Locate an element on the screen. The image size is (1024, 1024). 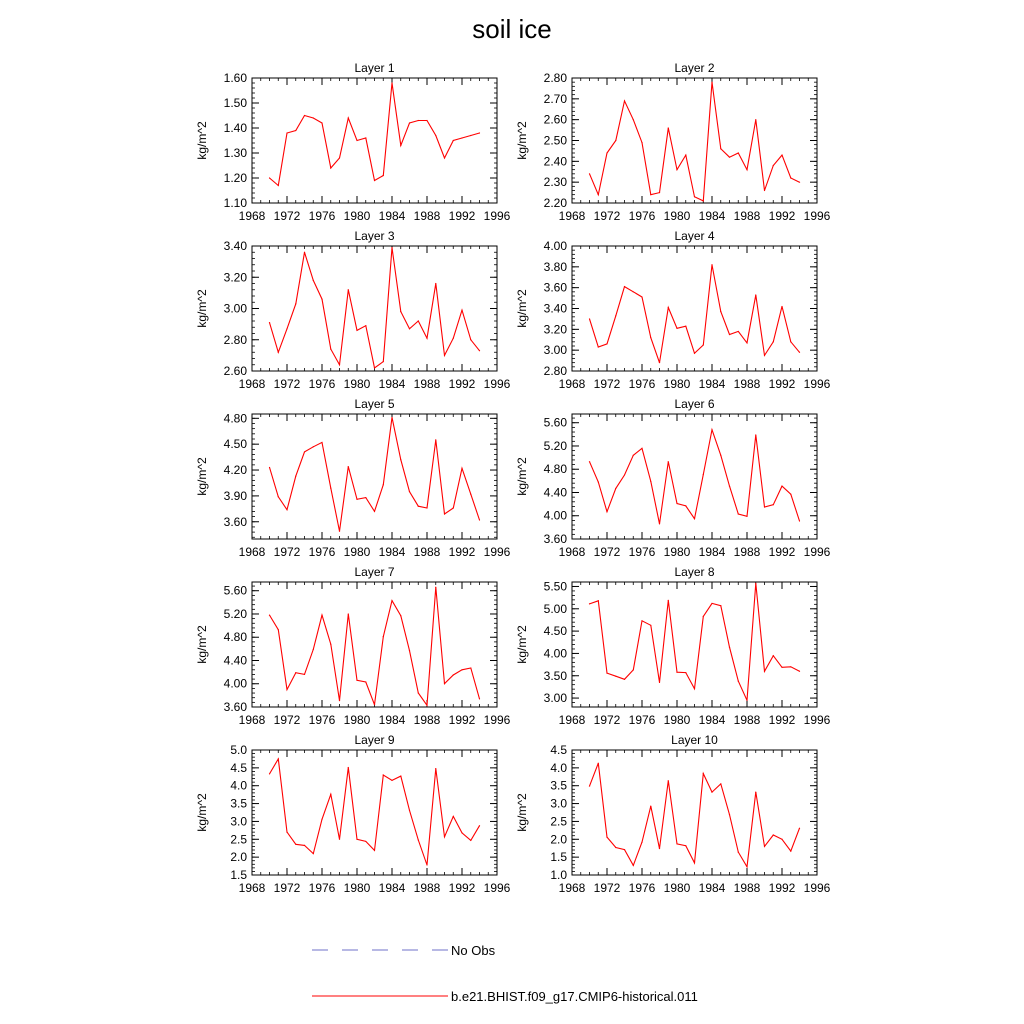
y-tick-label: 2.0 is located at coordinates (558, 839).